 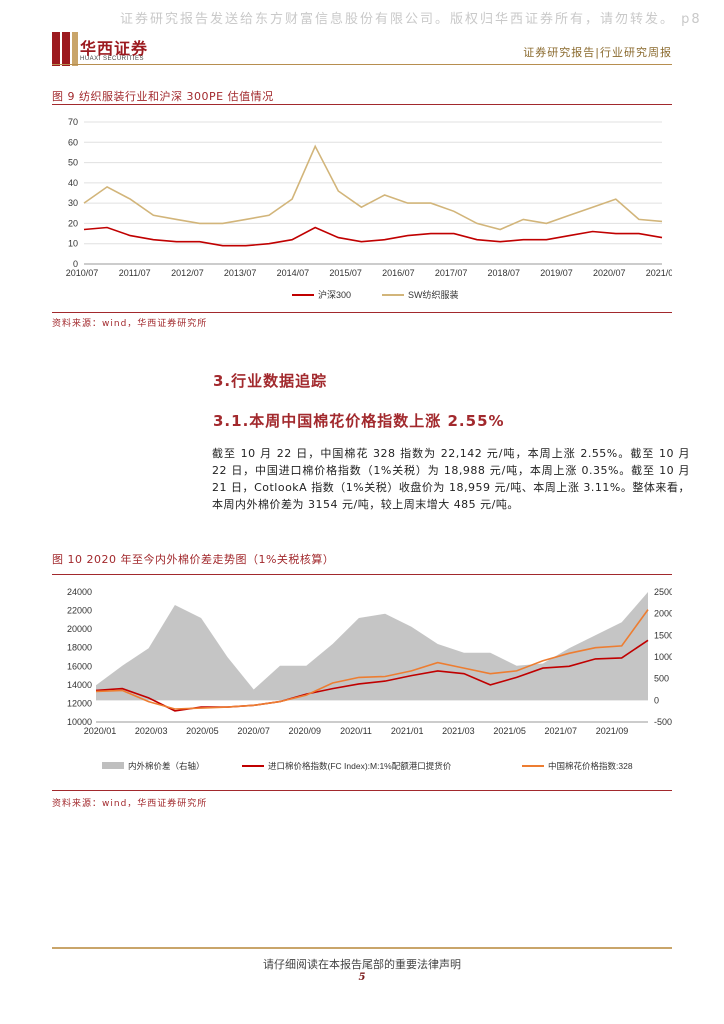 I want to click on x-tick-label: 2020/01, so click(x=100, y=731).